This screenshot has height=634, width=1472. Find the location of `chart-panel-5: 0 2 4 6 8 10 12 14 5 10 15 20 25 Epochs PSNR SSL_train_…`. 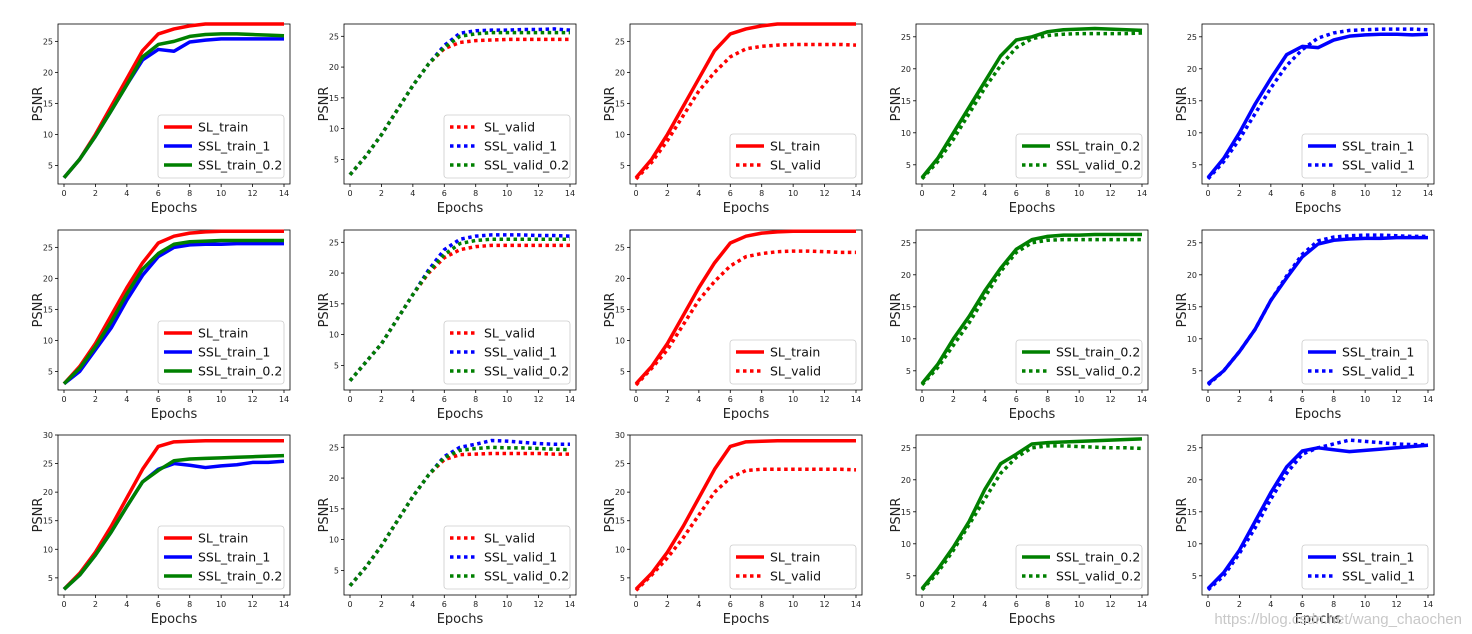

chart-panel-5: 0 2 4 6 8 10 12 14 5 10 15 20 25 Epochs PSNR SSL_train_… is located at coordinates (1296, 114).